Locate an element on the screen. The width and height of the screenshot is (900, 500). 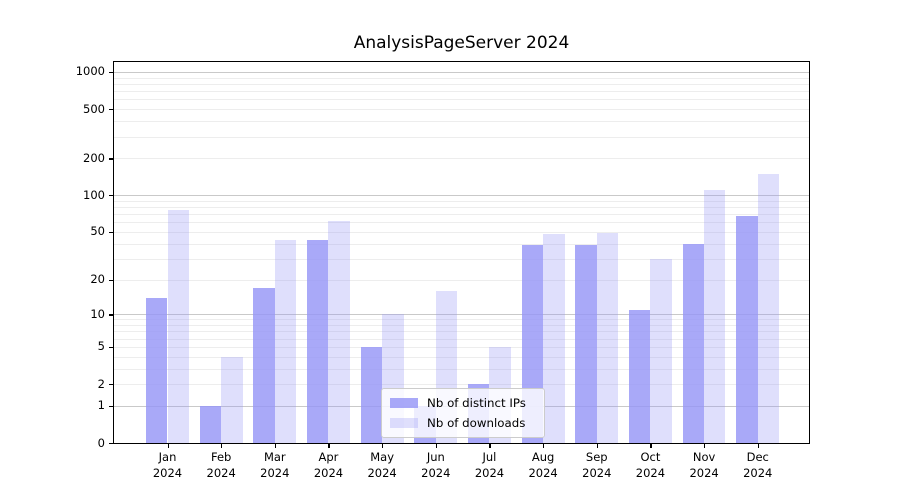
y-axis-tick-label: 0 is located at coordinates (101, 442).